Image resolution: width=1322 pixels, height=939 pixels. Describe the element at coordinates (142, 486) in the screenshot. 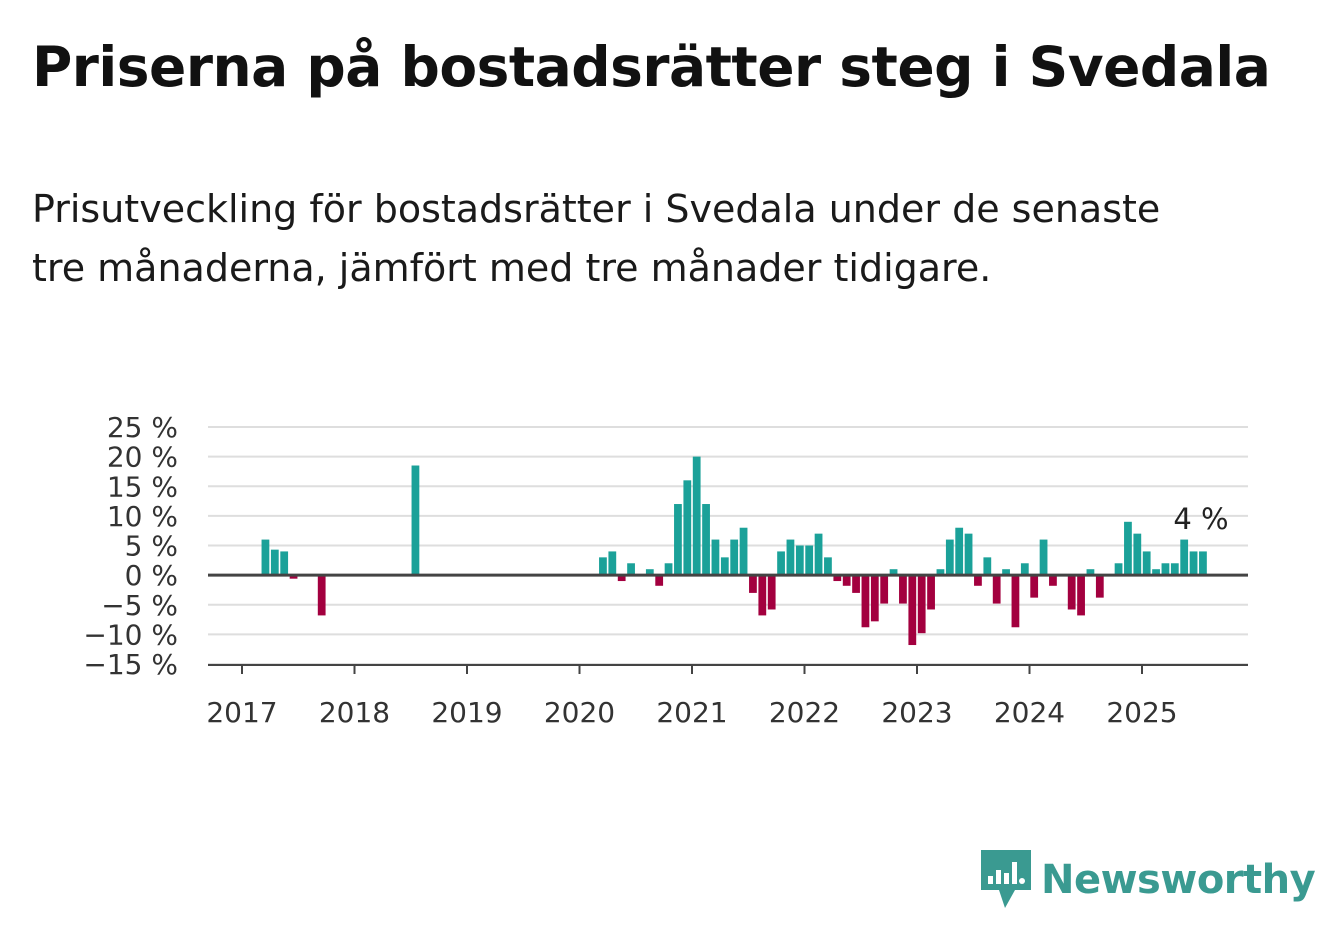

I see `y-tick-label: 15 %` at that location.